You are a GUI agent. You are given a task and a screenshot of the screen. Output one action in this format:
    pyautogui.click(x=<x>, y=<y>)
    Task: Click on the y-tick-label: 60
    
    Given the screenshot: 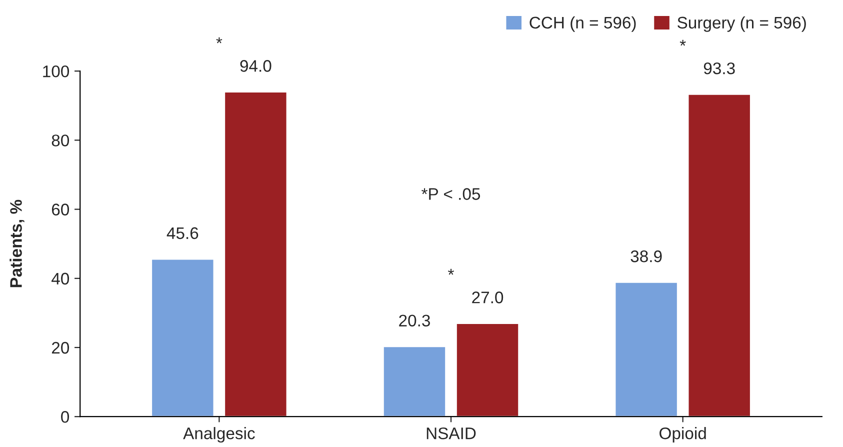 What is the action you would take?
    pyautogui.click(x=61, y=210)
    